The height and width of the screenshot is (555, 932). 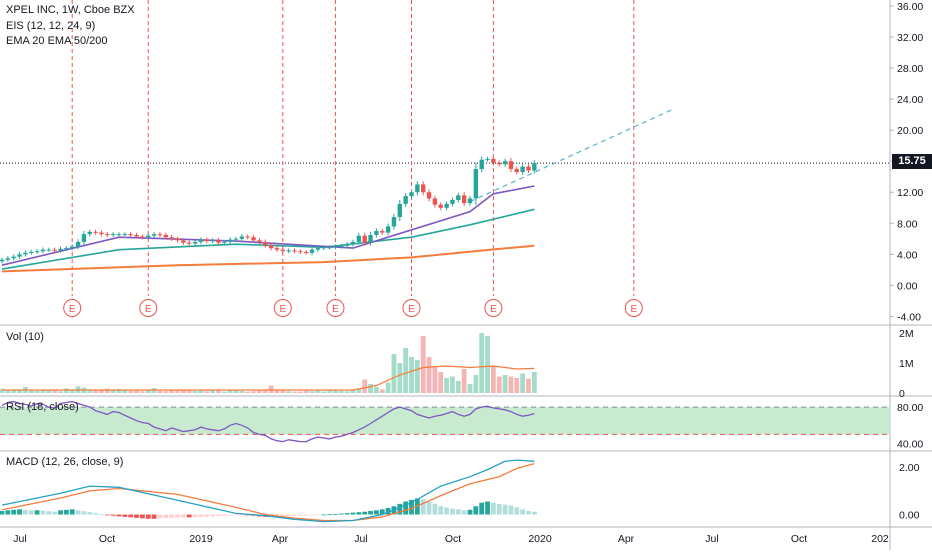 I want to click on rsi-pane-title: RSI (18, close), so click(x=42, y=407).